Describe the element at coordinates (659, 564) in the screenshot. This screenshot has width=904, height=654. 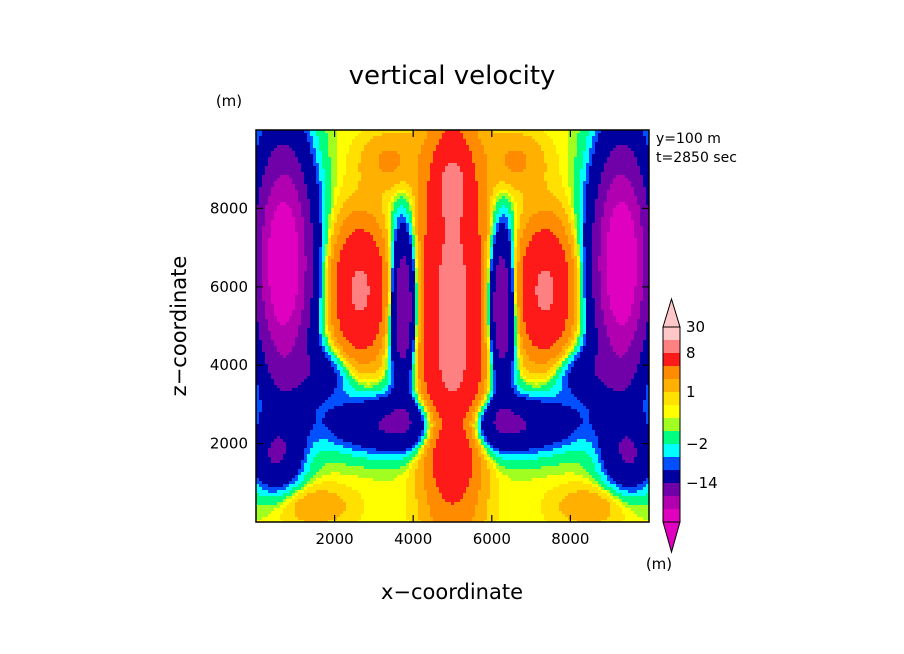
I see `colorbar-units-label: (m)` at that location.